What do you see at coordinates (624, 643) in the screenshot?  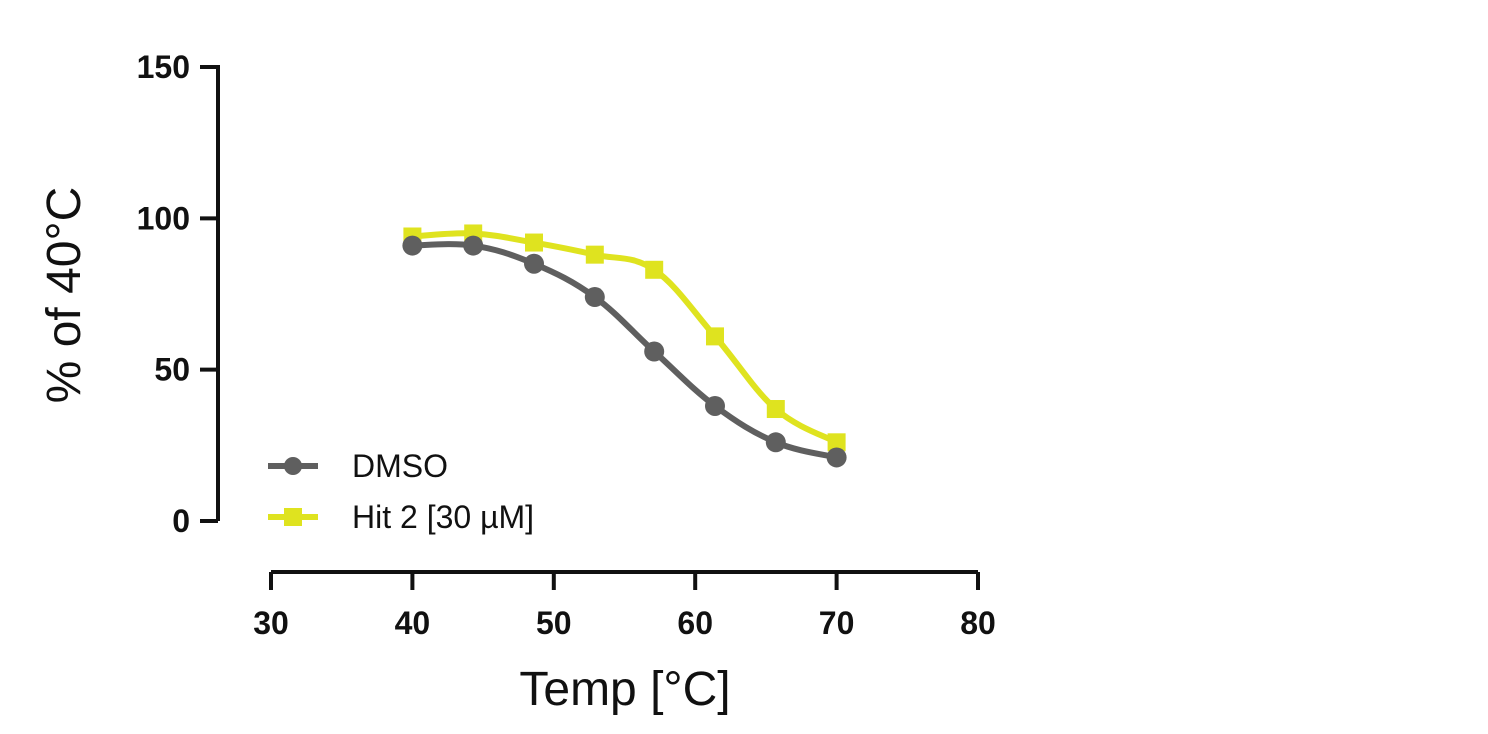 I see `x-axis: 30 40 50 60 70 80 Temp [°C]` at bounding box center [624, 643].